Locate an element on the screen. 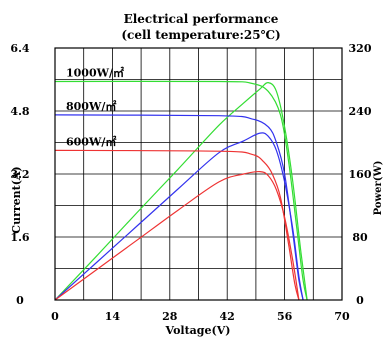  y2-tick-label: 160 is located at coordinates (360, 174).